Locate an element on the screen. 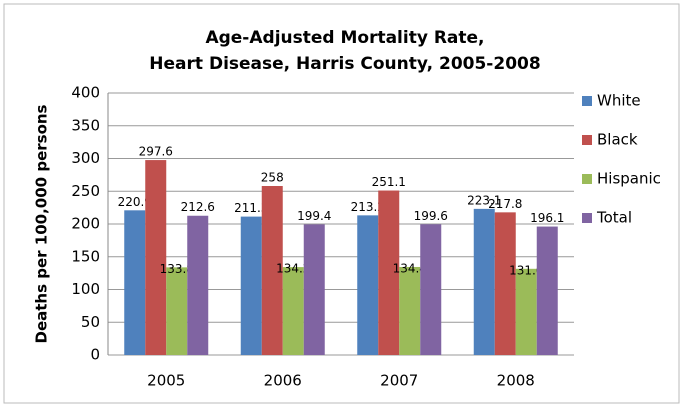 The height and width of the screenshot is (407, 683). x-tick-label: 2008 is located at coordinates (516, 381).